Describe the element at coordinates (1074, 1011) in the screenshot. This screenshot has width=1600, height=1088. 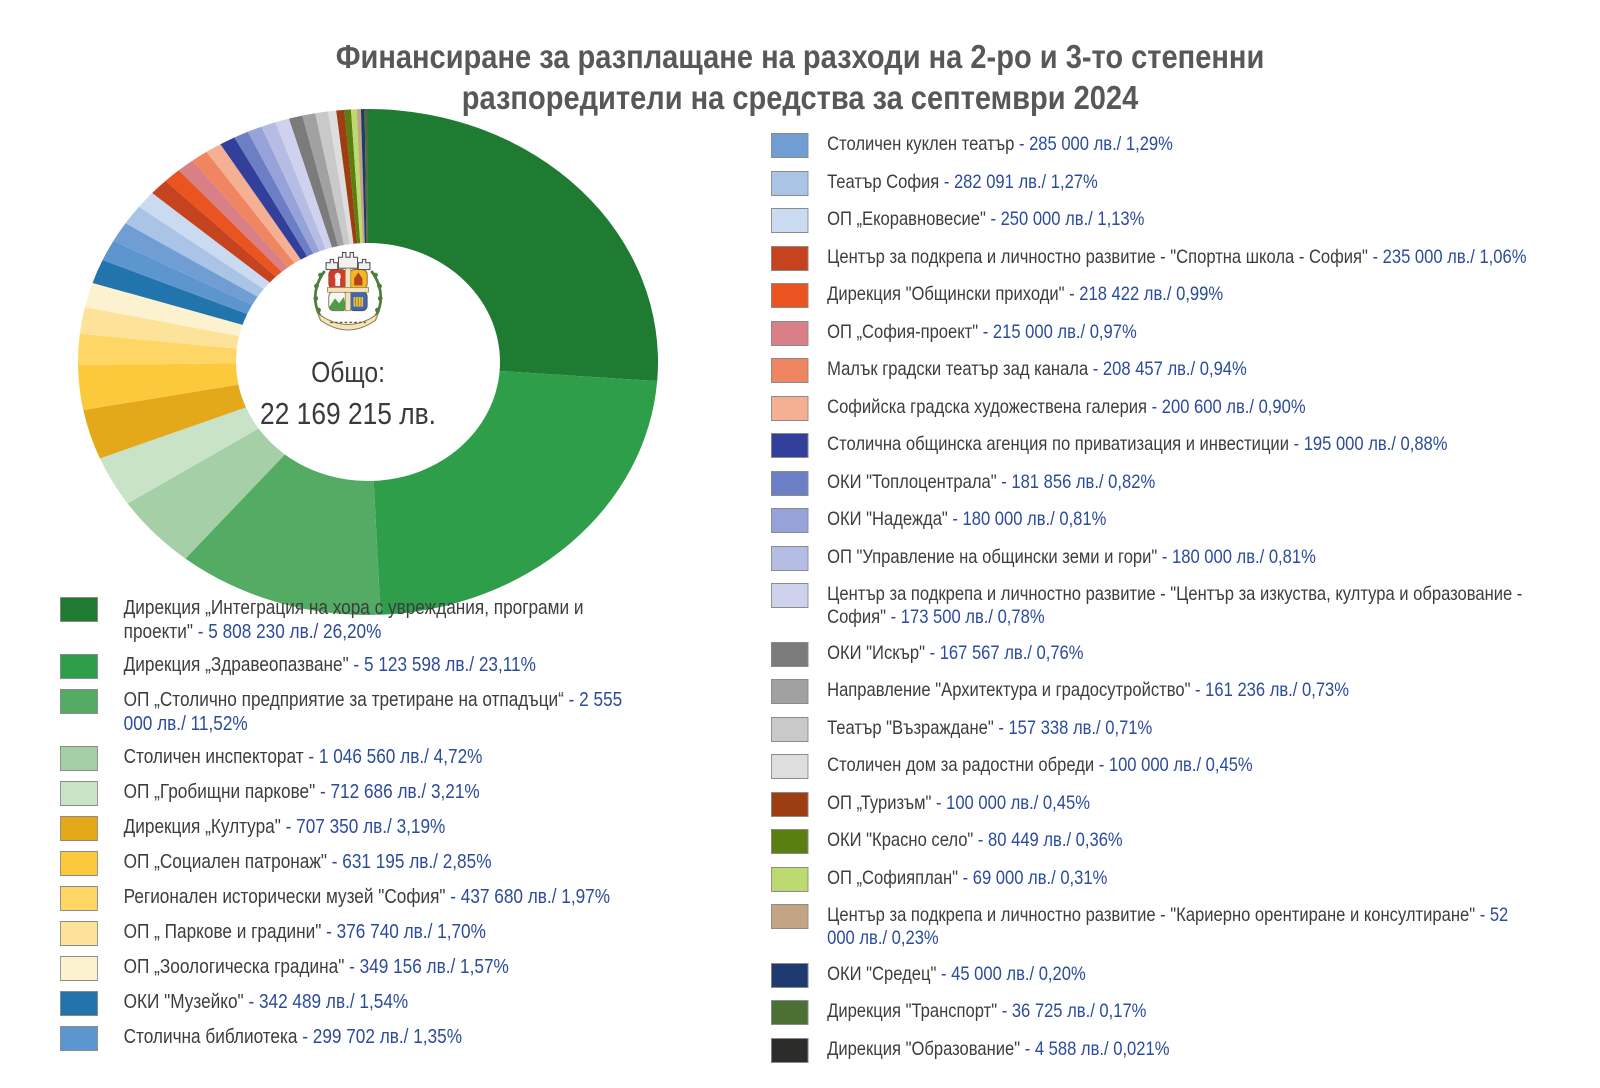
I see `legend-value: - 36 725 лв./ 0,17%` at that location.